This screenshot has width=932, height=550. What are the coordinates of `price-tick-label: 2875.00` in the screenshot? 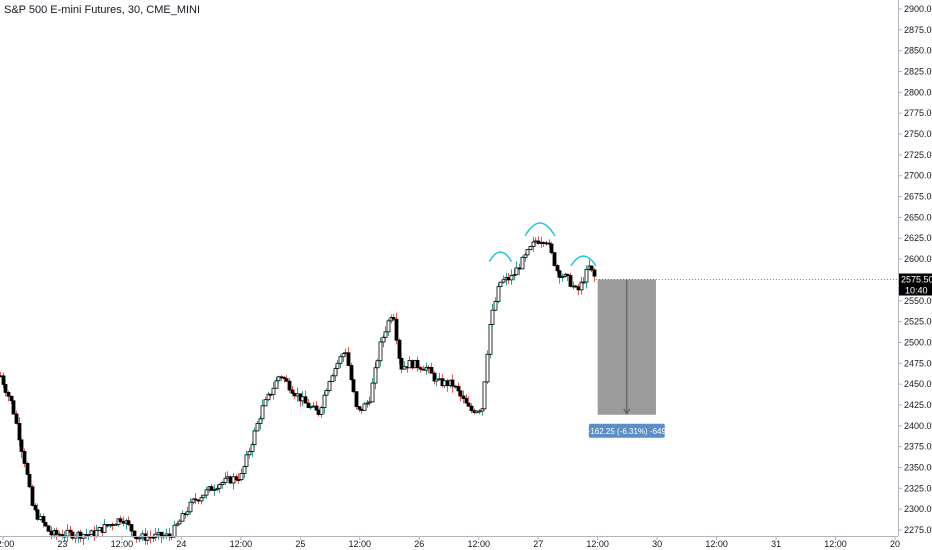 It's located at (918, 30).